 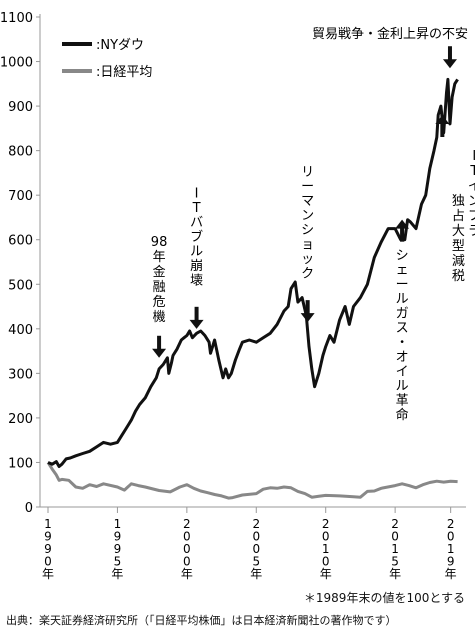 What do you see at coordinates (20, 419) in the screenshot?
I see `y-tick-label: 200` at bounding box center [20, 419].